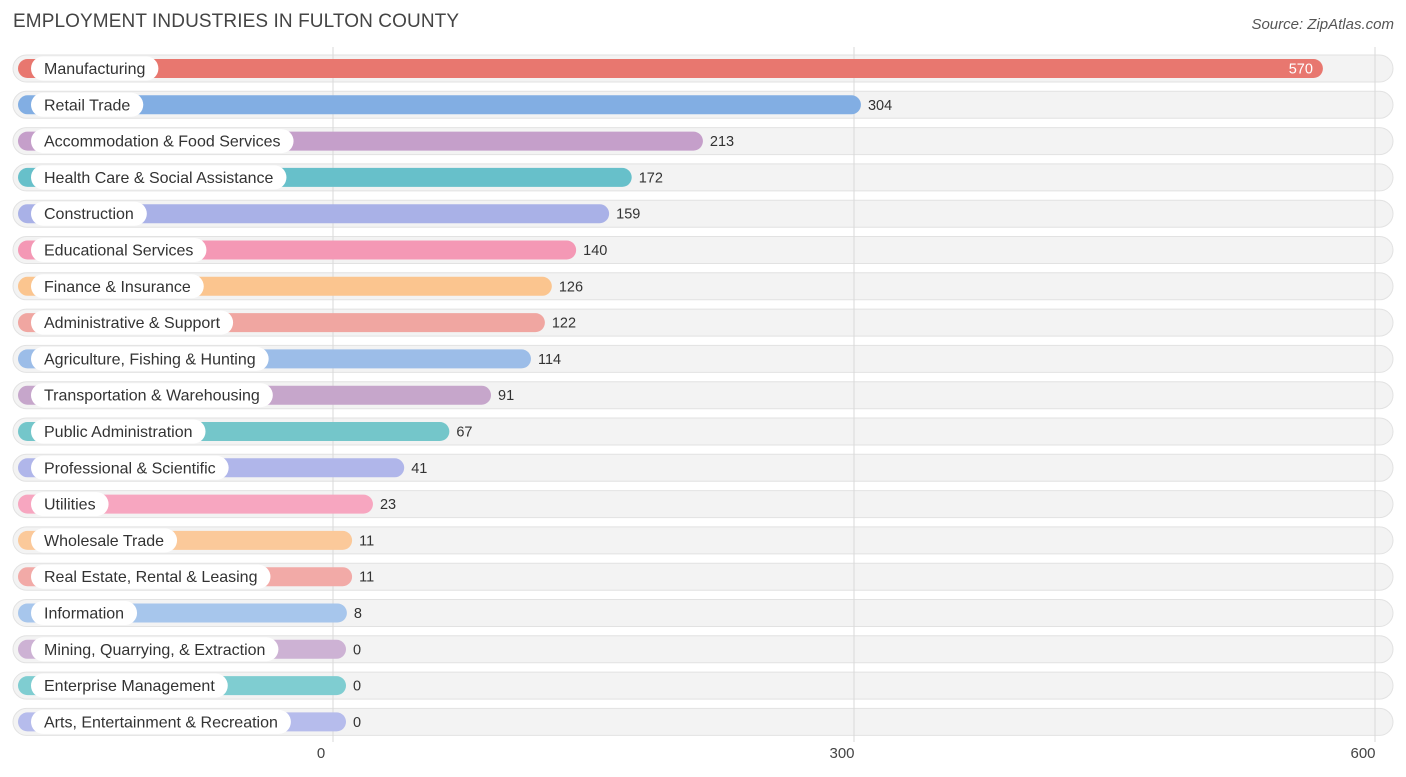  I want to click on category-label: Finance & Insurance, so click(117, 287).